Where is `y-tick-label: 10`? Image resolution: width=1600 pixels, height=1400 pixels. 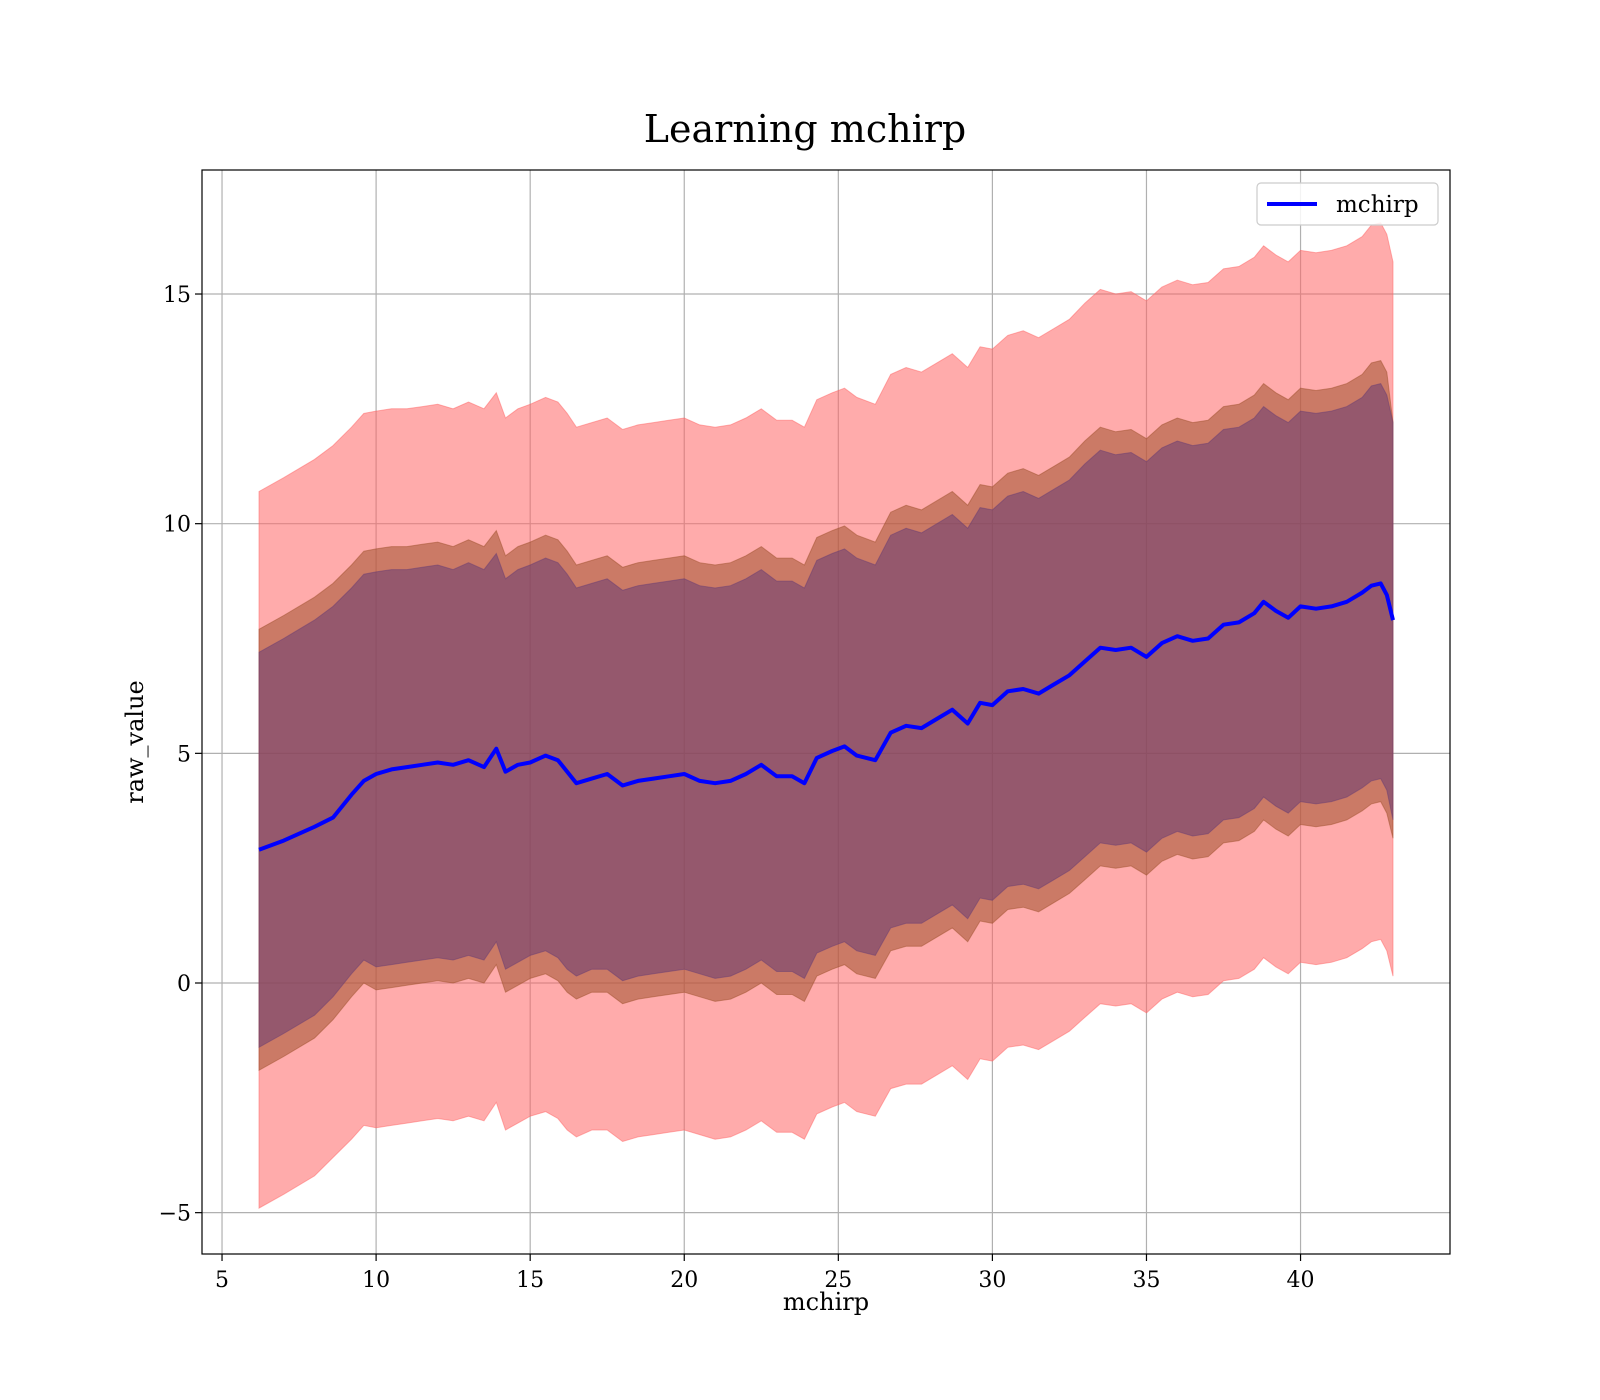 y-tick-label: 10 is located at coordinates (177, 525).